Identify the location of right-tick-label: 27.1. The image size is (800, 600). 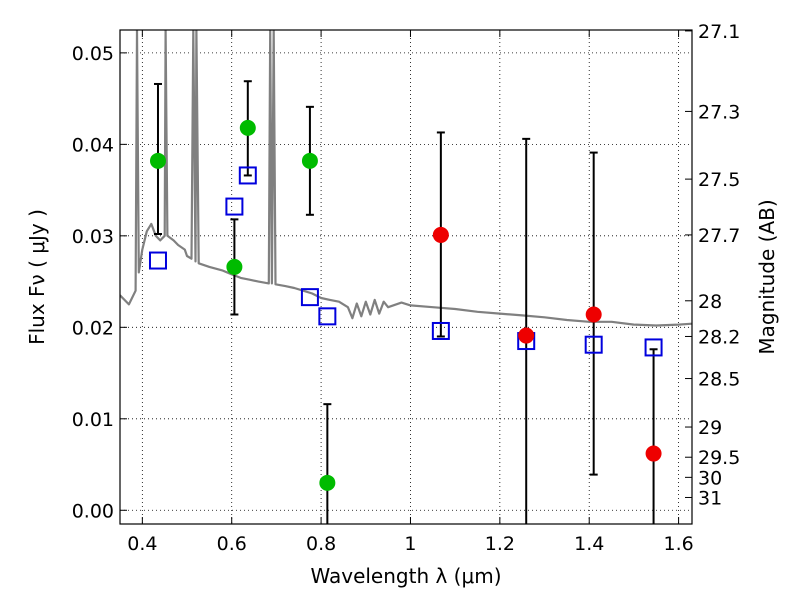
(719, 32).